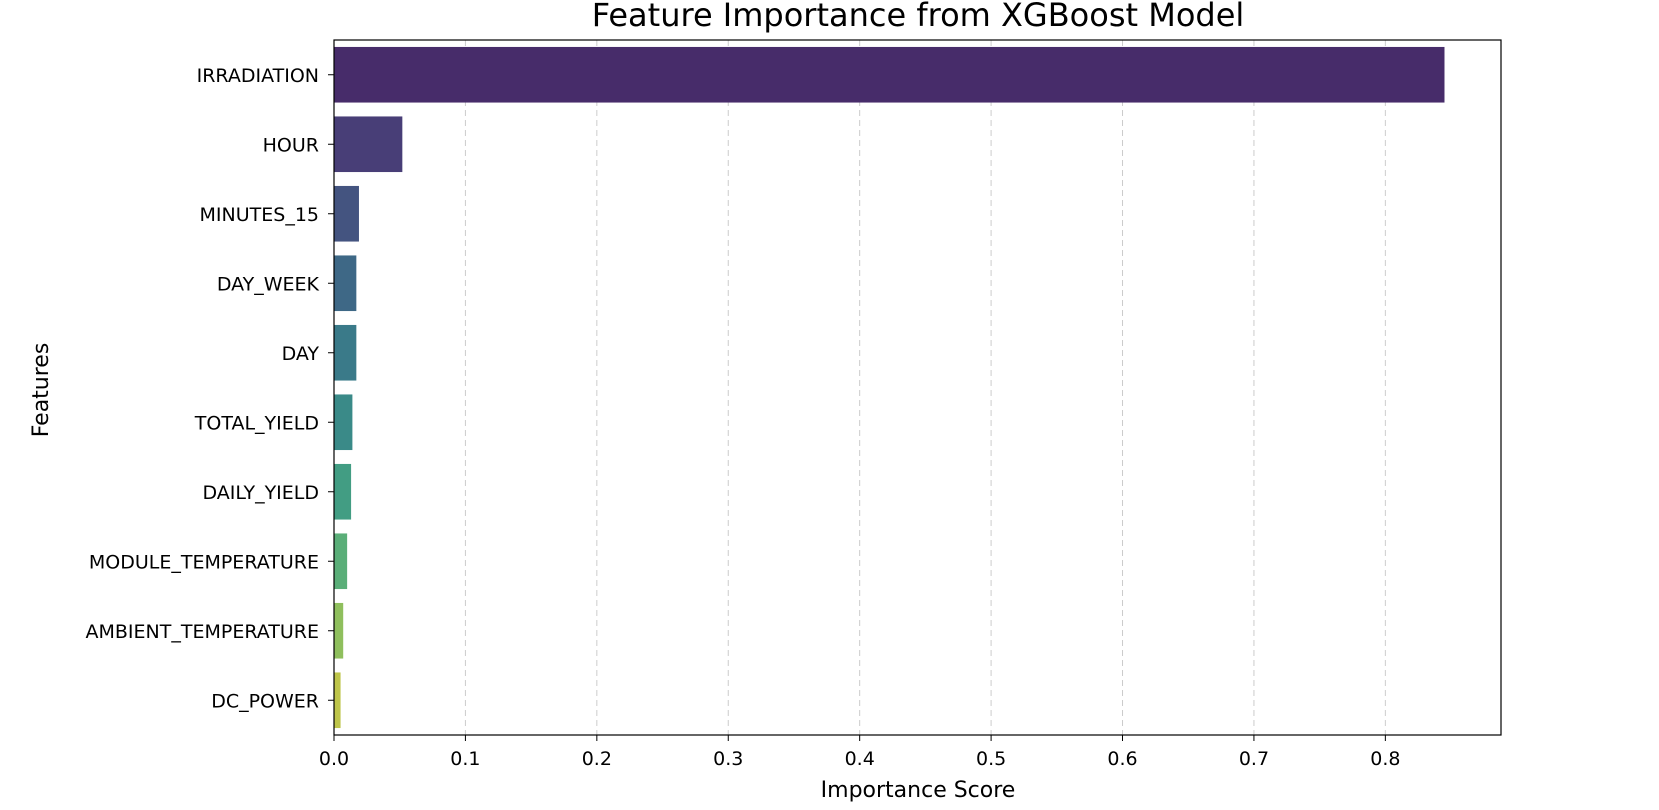 The height and width of the screenshot is (810, 1659). I want to click on x-tick-label: 0.5, so click(991, 759).